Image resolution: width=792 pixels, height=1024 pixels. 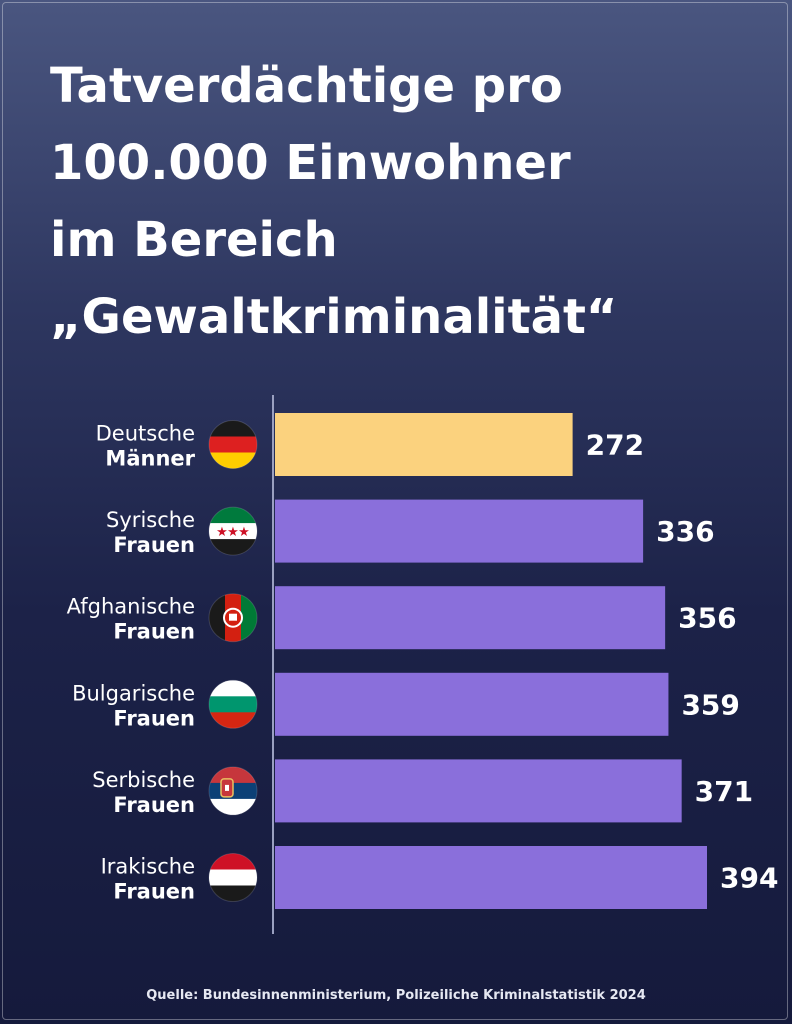 I want to click on iraq-flag-icon, so click(x=233, y=877).